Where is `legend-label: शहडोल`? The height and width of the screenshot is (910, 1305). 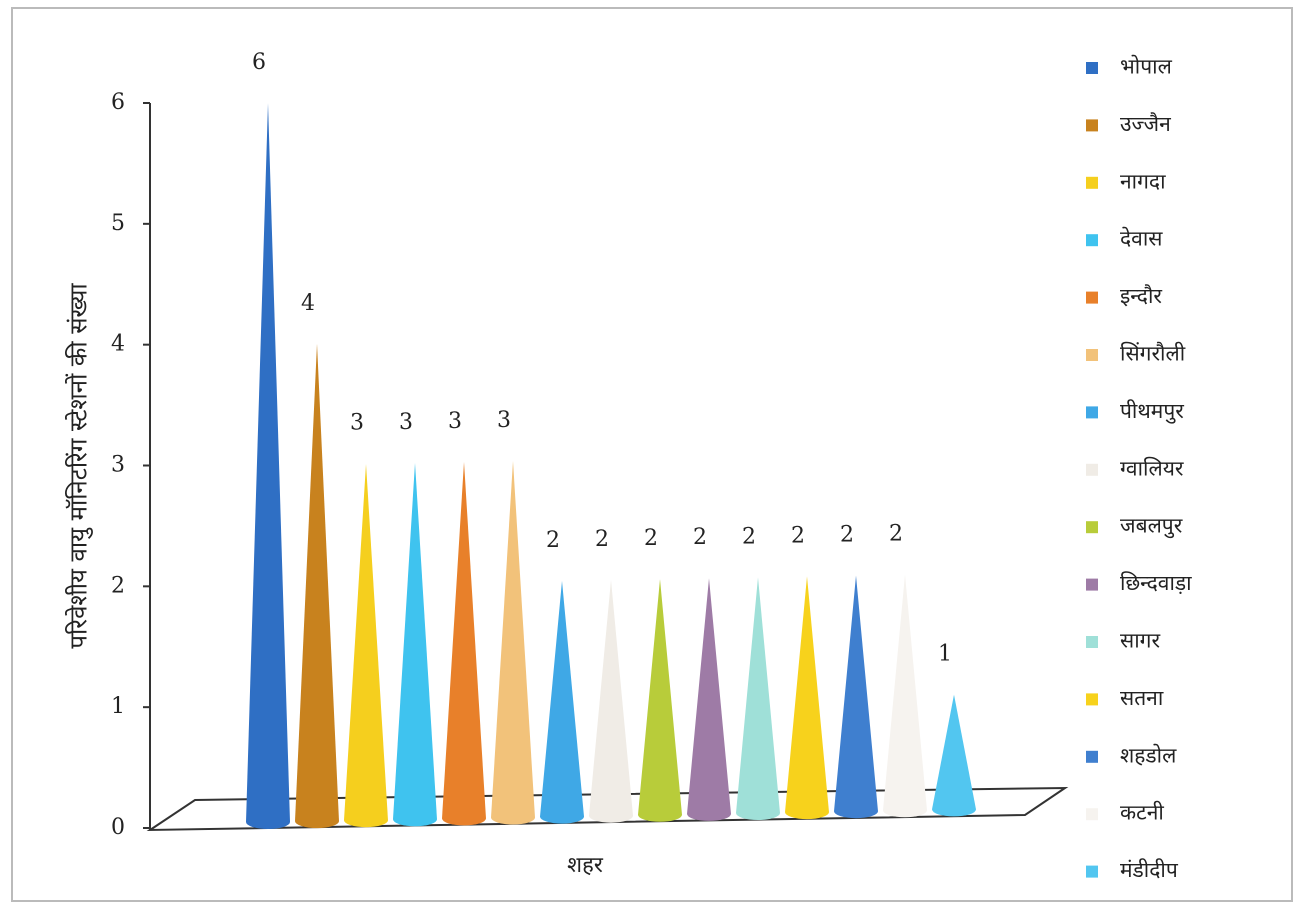
legend-label: शहडोल is located at coordinates (1148, 755).